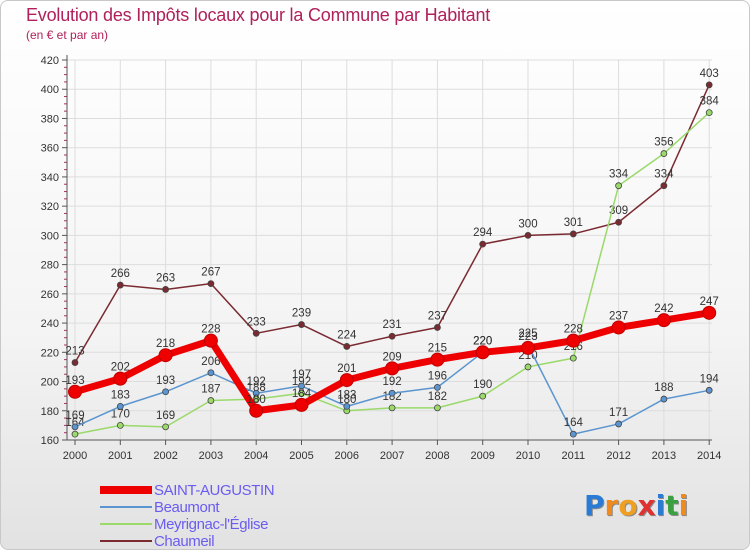 The height and width of the screenshot is (550, 750). I want to click on data-label: 266, so click(120, 274).